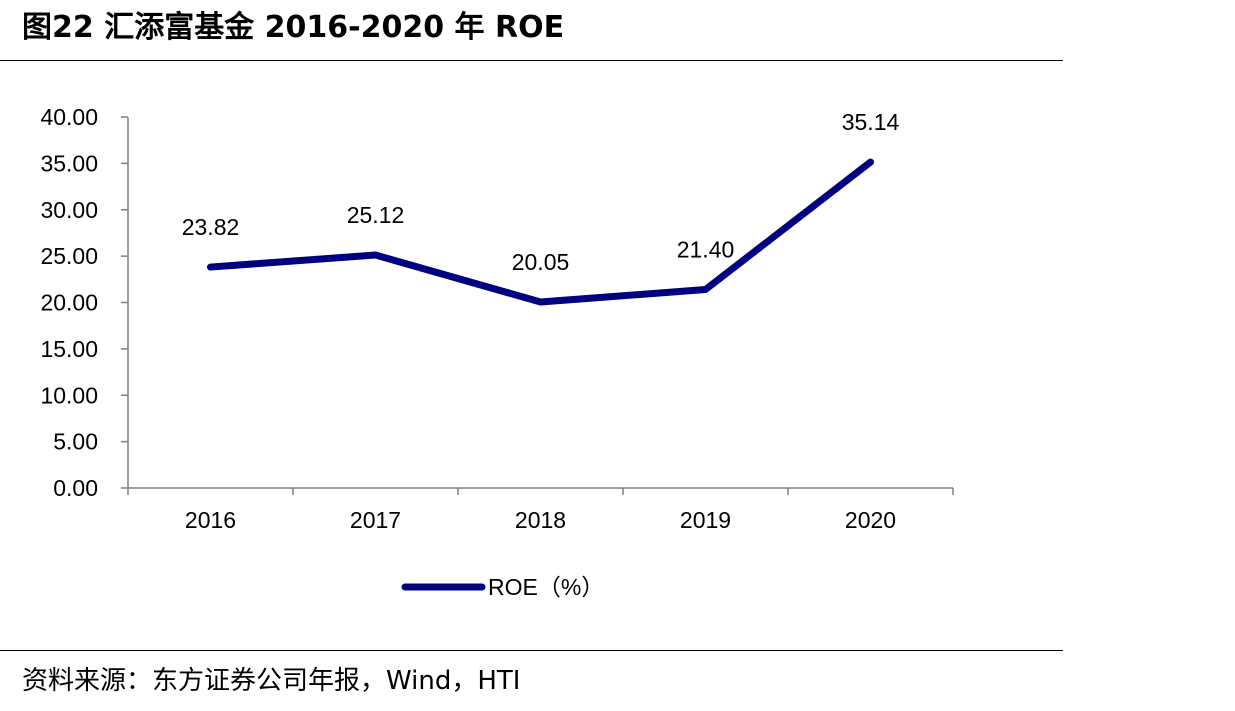 Image resolution: width=1235 pixels, height=711 pixels. What do you see at coordinates (541, 262) in the screenshot?
I see `data-label: 20.05` at bounding box center [541, 262].